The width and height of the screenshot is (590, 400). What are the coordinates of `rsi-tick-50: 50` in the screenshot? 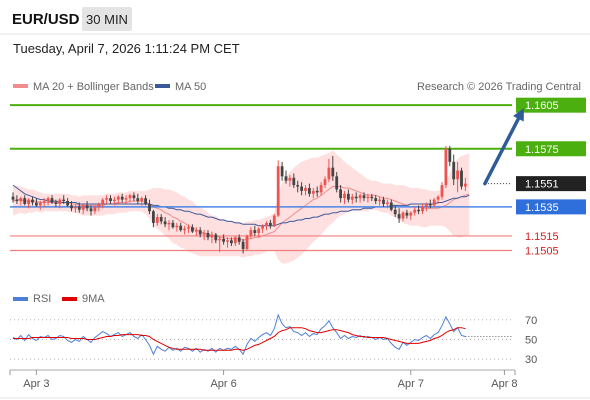 It's located at (531, 340).